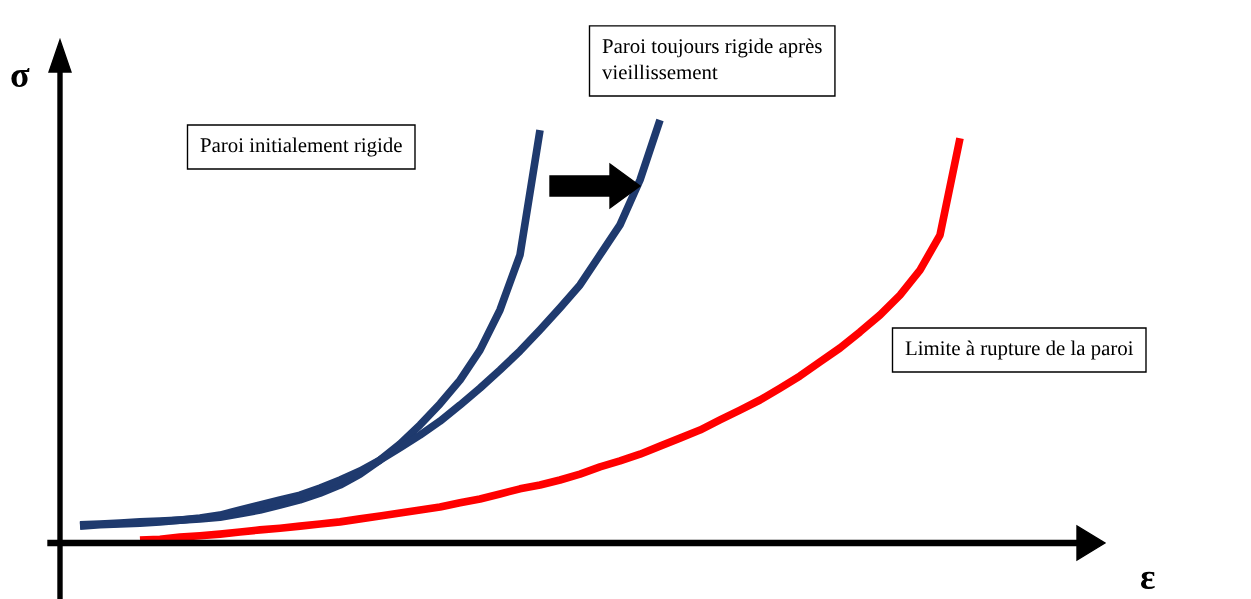 Image resolution: width=1251 pixels, height=599 pixels. I want to click on y-axis-title: σ, so click(20, 77).